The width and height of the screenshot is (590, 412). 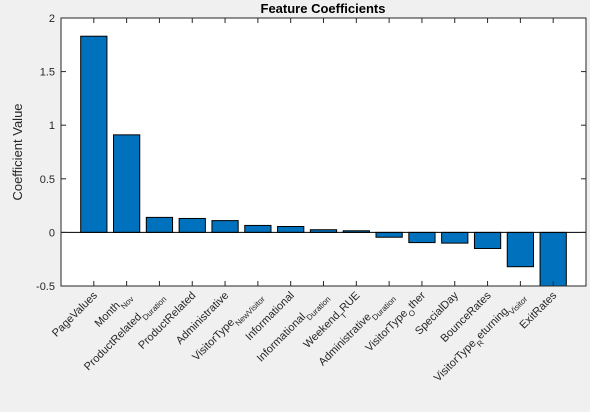 What do you see at coordinates (17, 151) in the screenshot?
I see `y-axis-label: Coefficient Value` at bounding box center [17, 151].